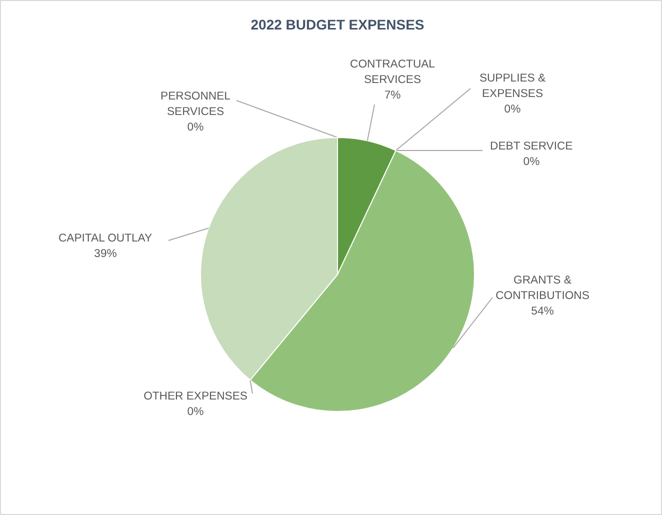  What do you see at coordinates (105, 254) in the screenshot?
I see `data-label: 39%` at bounding box center [105, 254].